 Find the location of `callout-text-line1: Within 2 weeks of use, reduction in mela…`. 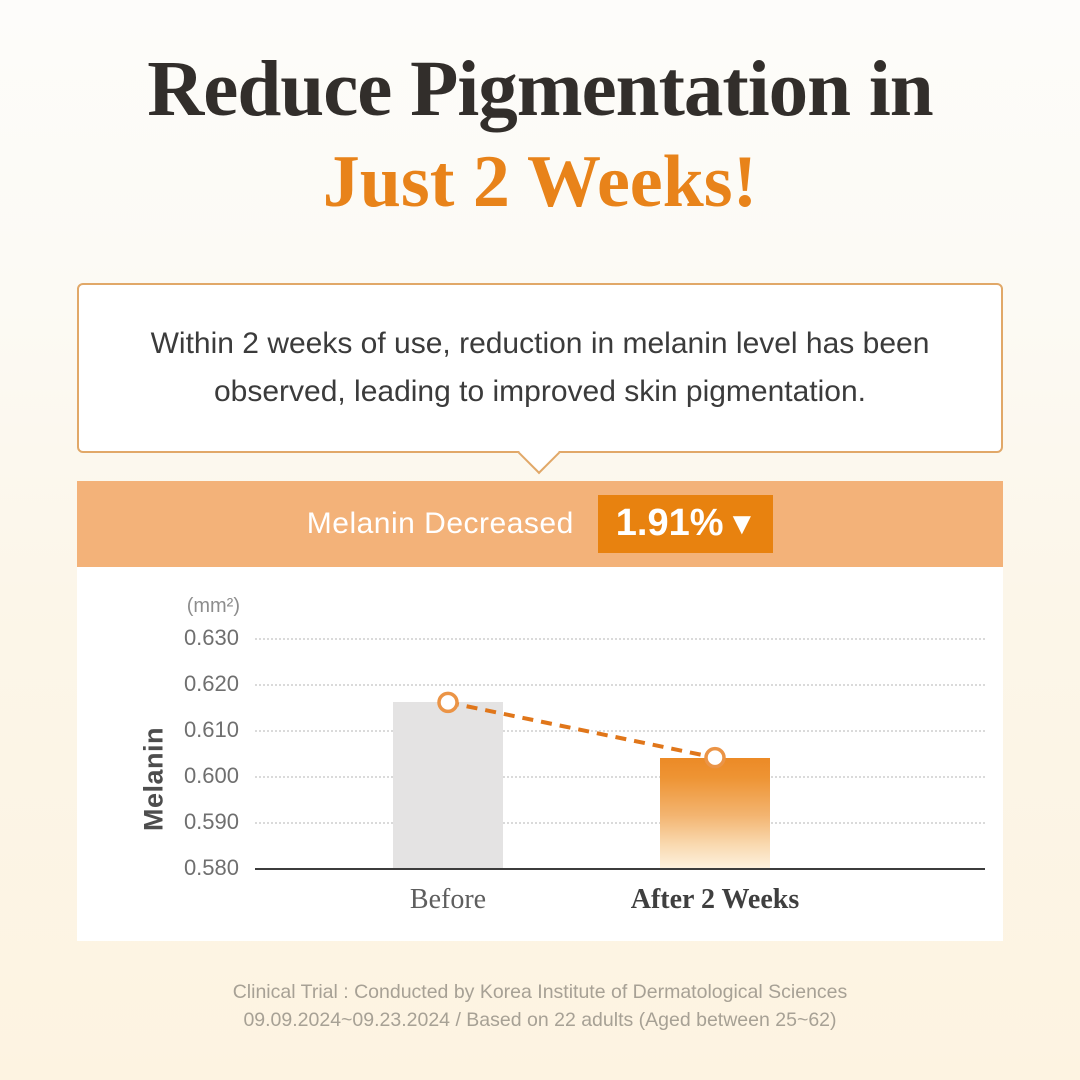

callout-text-line1: Within 2 weeks of use, reduction in mela… is located at coordinates (540, 343).